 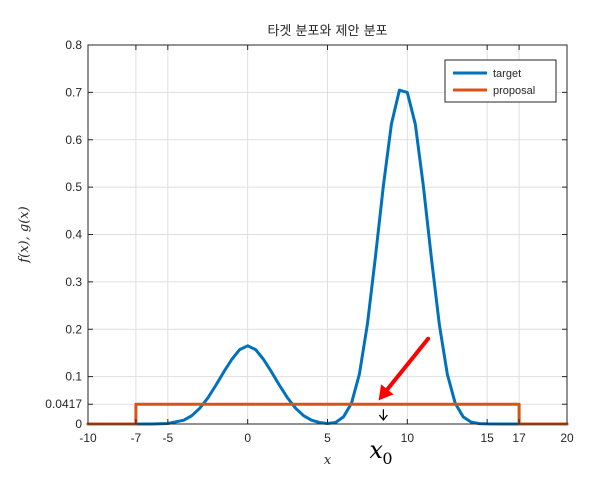 I want to click on red-arrow-shaft, so click(x=408, y=364).